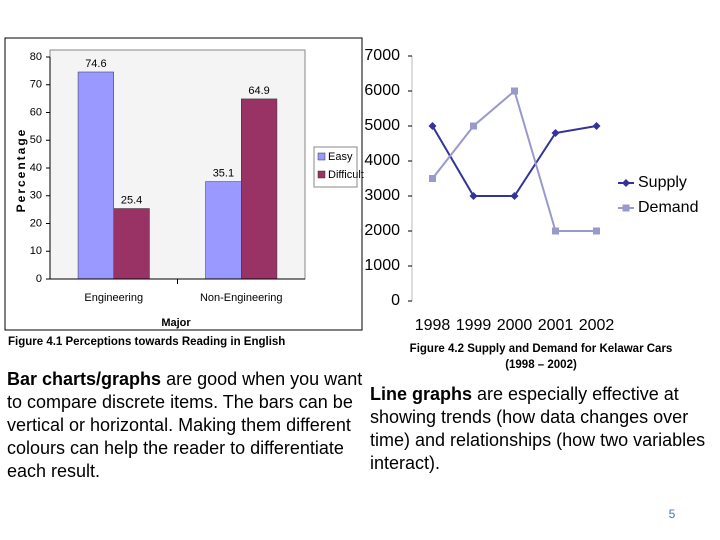  I want to click on y-tick-label: 10, so click(36, 251).